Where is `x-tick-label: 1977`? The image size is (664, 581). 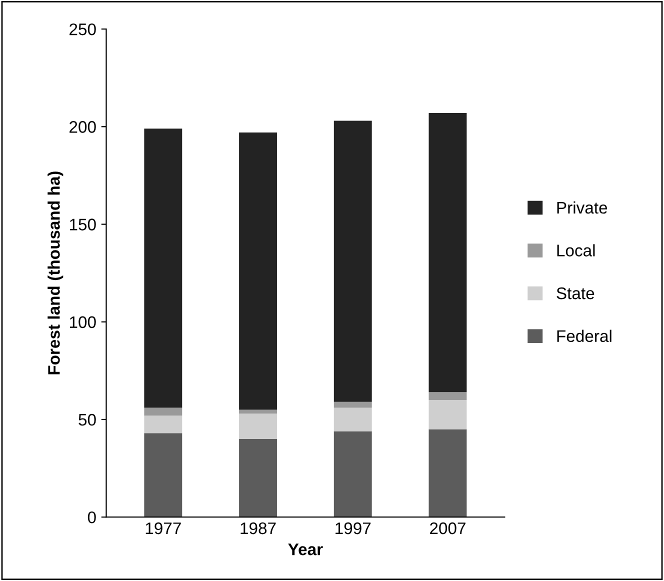
x-tick-label: 1977 is located at coordinates (163, 528).